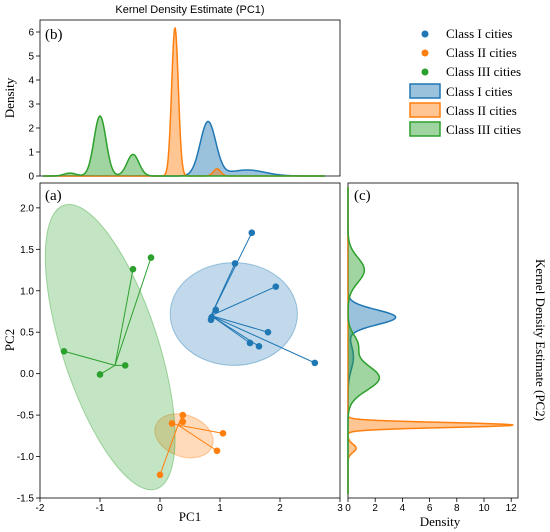 The width and height of the screenshot is (550, 532). I want to click on kde-pc1-y-tick-label: 5, so click(31, 57).